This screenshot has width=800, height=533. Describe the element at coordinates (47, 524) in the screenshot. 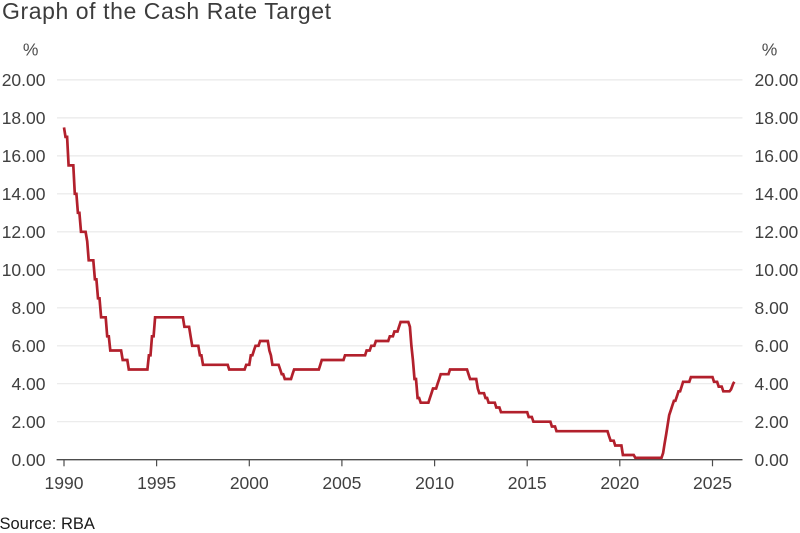

I see `svg-text: Source: RBA` at that location.